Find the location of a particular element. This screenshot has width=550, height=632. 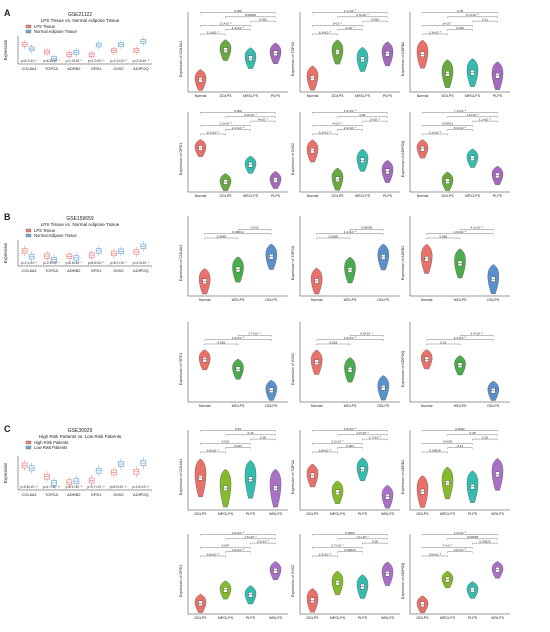

bracket-pvalue: 0.00025 is located at coordinates (484, 541).